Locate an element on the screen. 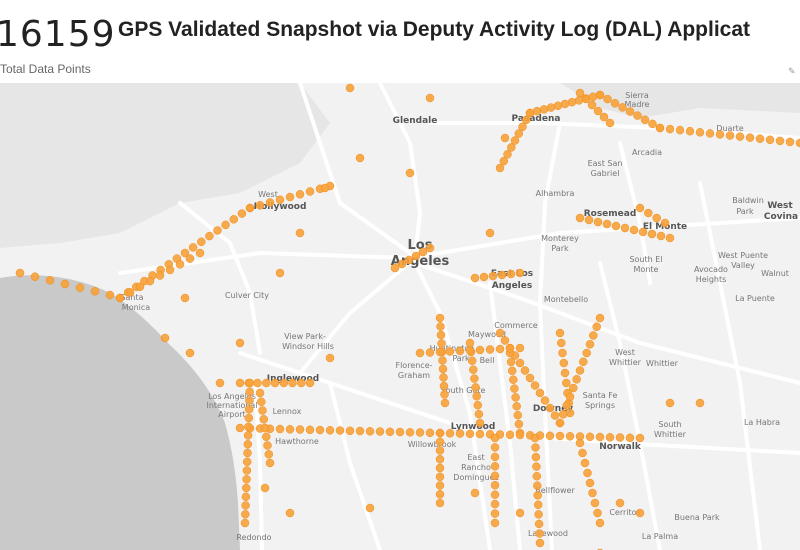 Image resolution: width=800 pixels, height=550 pixels. place-label: Madre is located at coordinates (637, 104).